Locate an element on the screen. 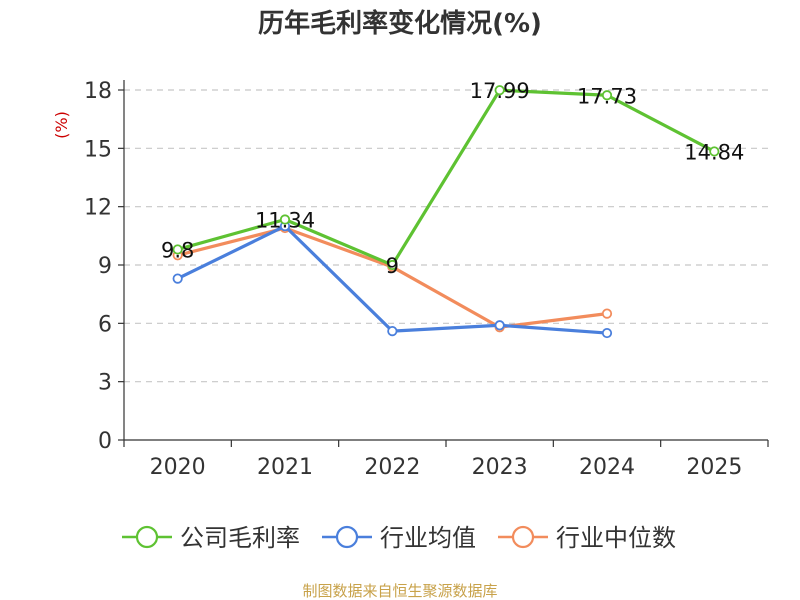  legend-label: 公司毛利率 is located at coordinates (240, 538).